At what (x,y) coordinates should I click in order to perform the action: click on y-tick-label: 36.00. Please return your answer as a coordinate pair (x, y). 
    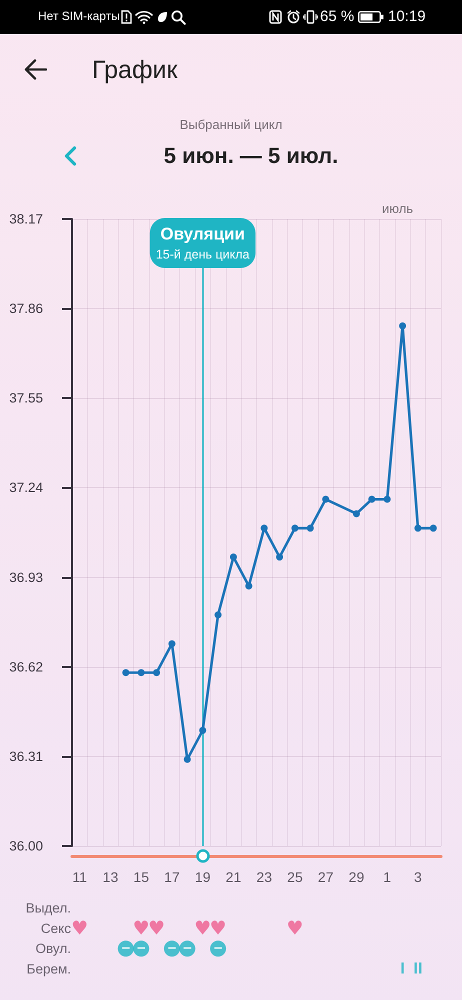
    Looking at the image, I should click on (26, 846).